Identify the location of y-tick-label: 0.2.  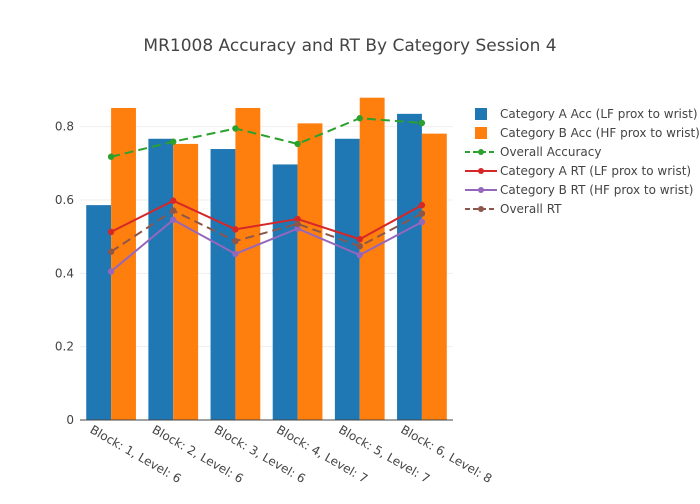
(64, 347).